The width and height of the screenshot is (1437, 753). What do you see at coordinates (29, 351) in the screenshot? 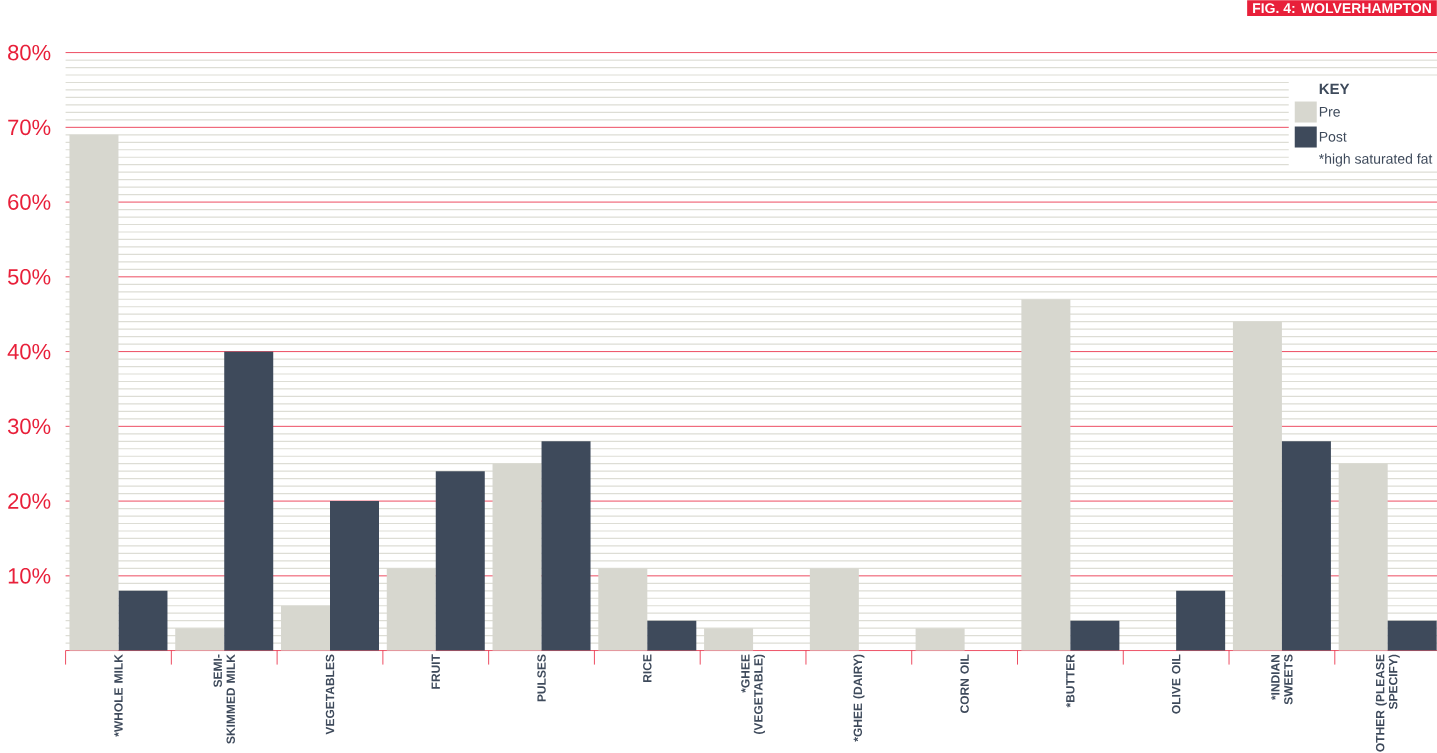
I see `y-tick-label: 40%` at bounding box center [29, 351].